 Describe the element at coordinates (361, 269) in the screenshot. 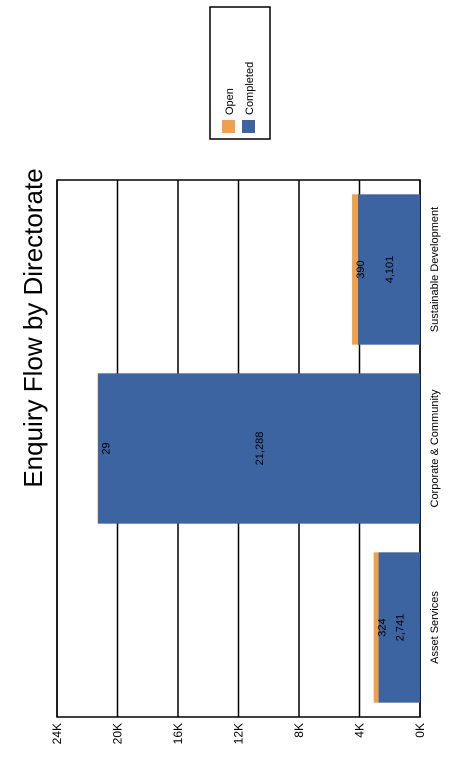

I see `data-label-open: 390` at that location.